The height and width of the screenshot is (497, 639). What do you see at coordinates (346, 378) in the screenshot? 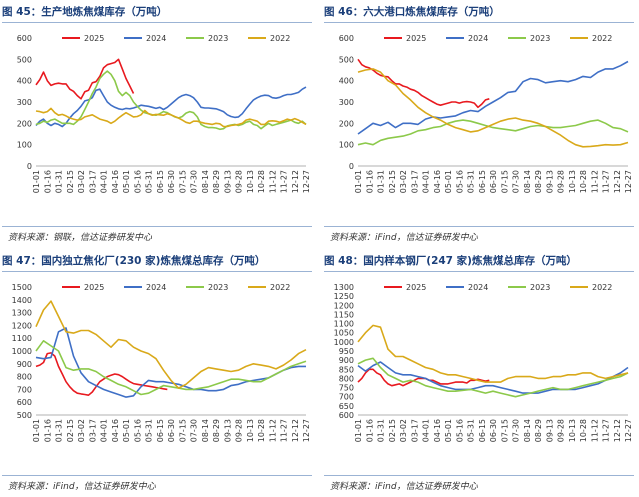
I see `y-tick-label: 800` at bounding box center [346, 378].